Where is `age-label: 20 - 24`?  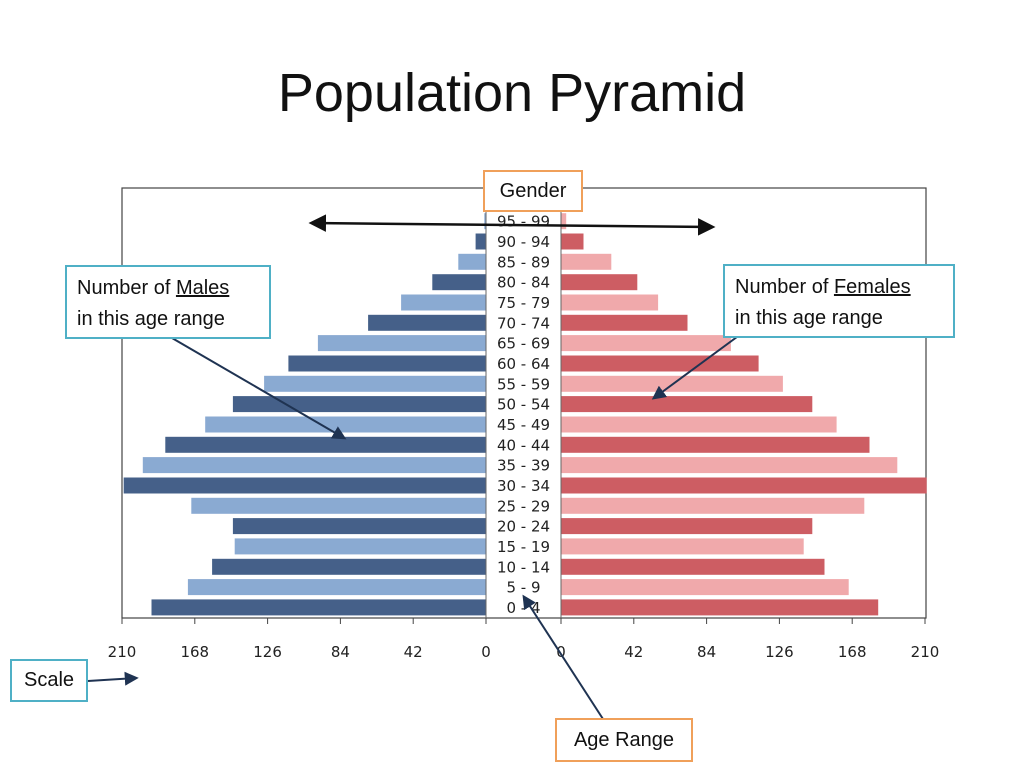
age-label: 20 - 24 is located at coordinates (523, 527).